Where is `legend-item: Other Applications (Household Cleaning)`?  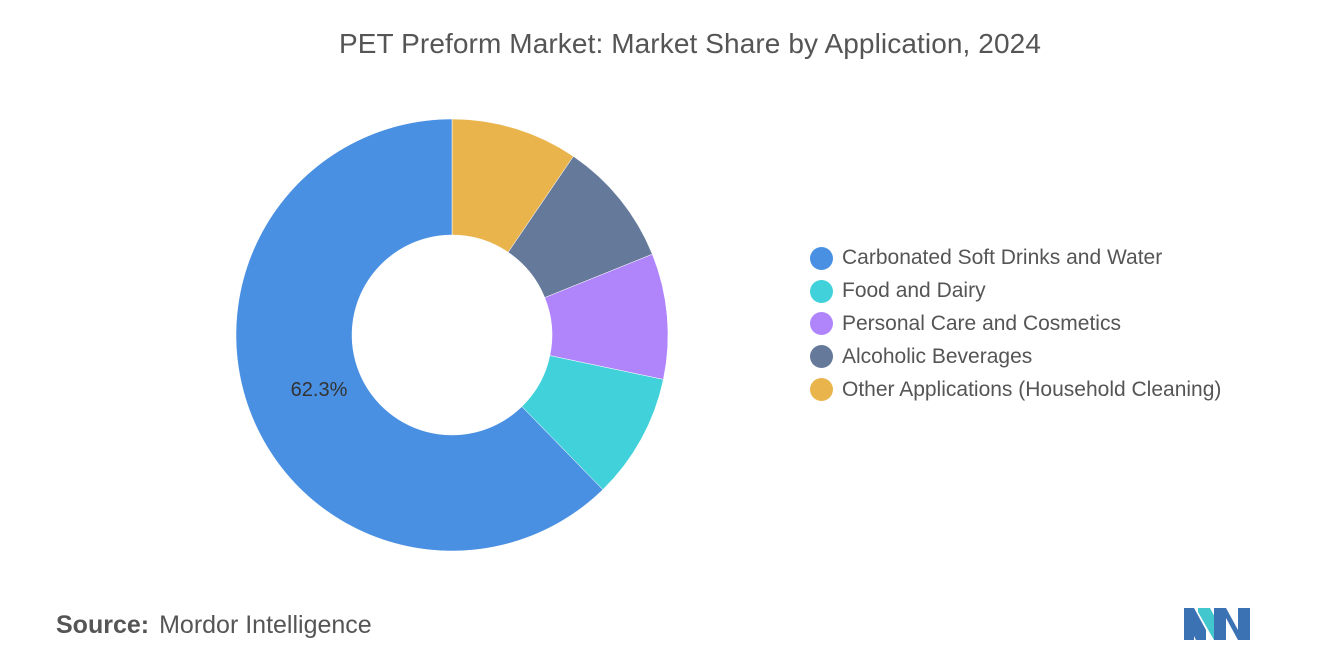
legend-item: Other Applications (Household Cleaning) is located at coordinates (1015, 389).